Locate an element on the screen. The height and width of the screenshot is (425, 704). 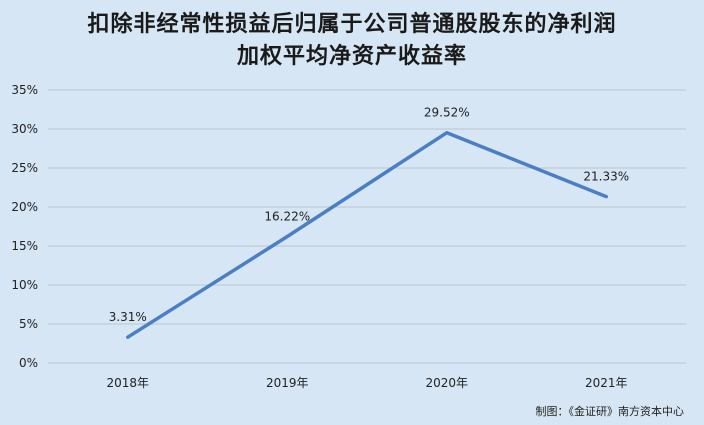
y-tick-label: 25% is located at coordinates (24, 168).